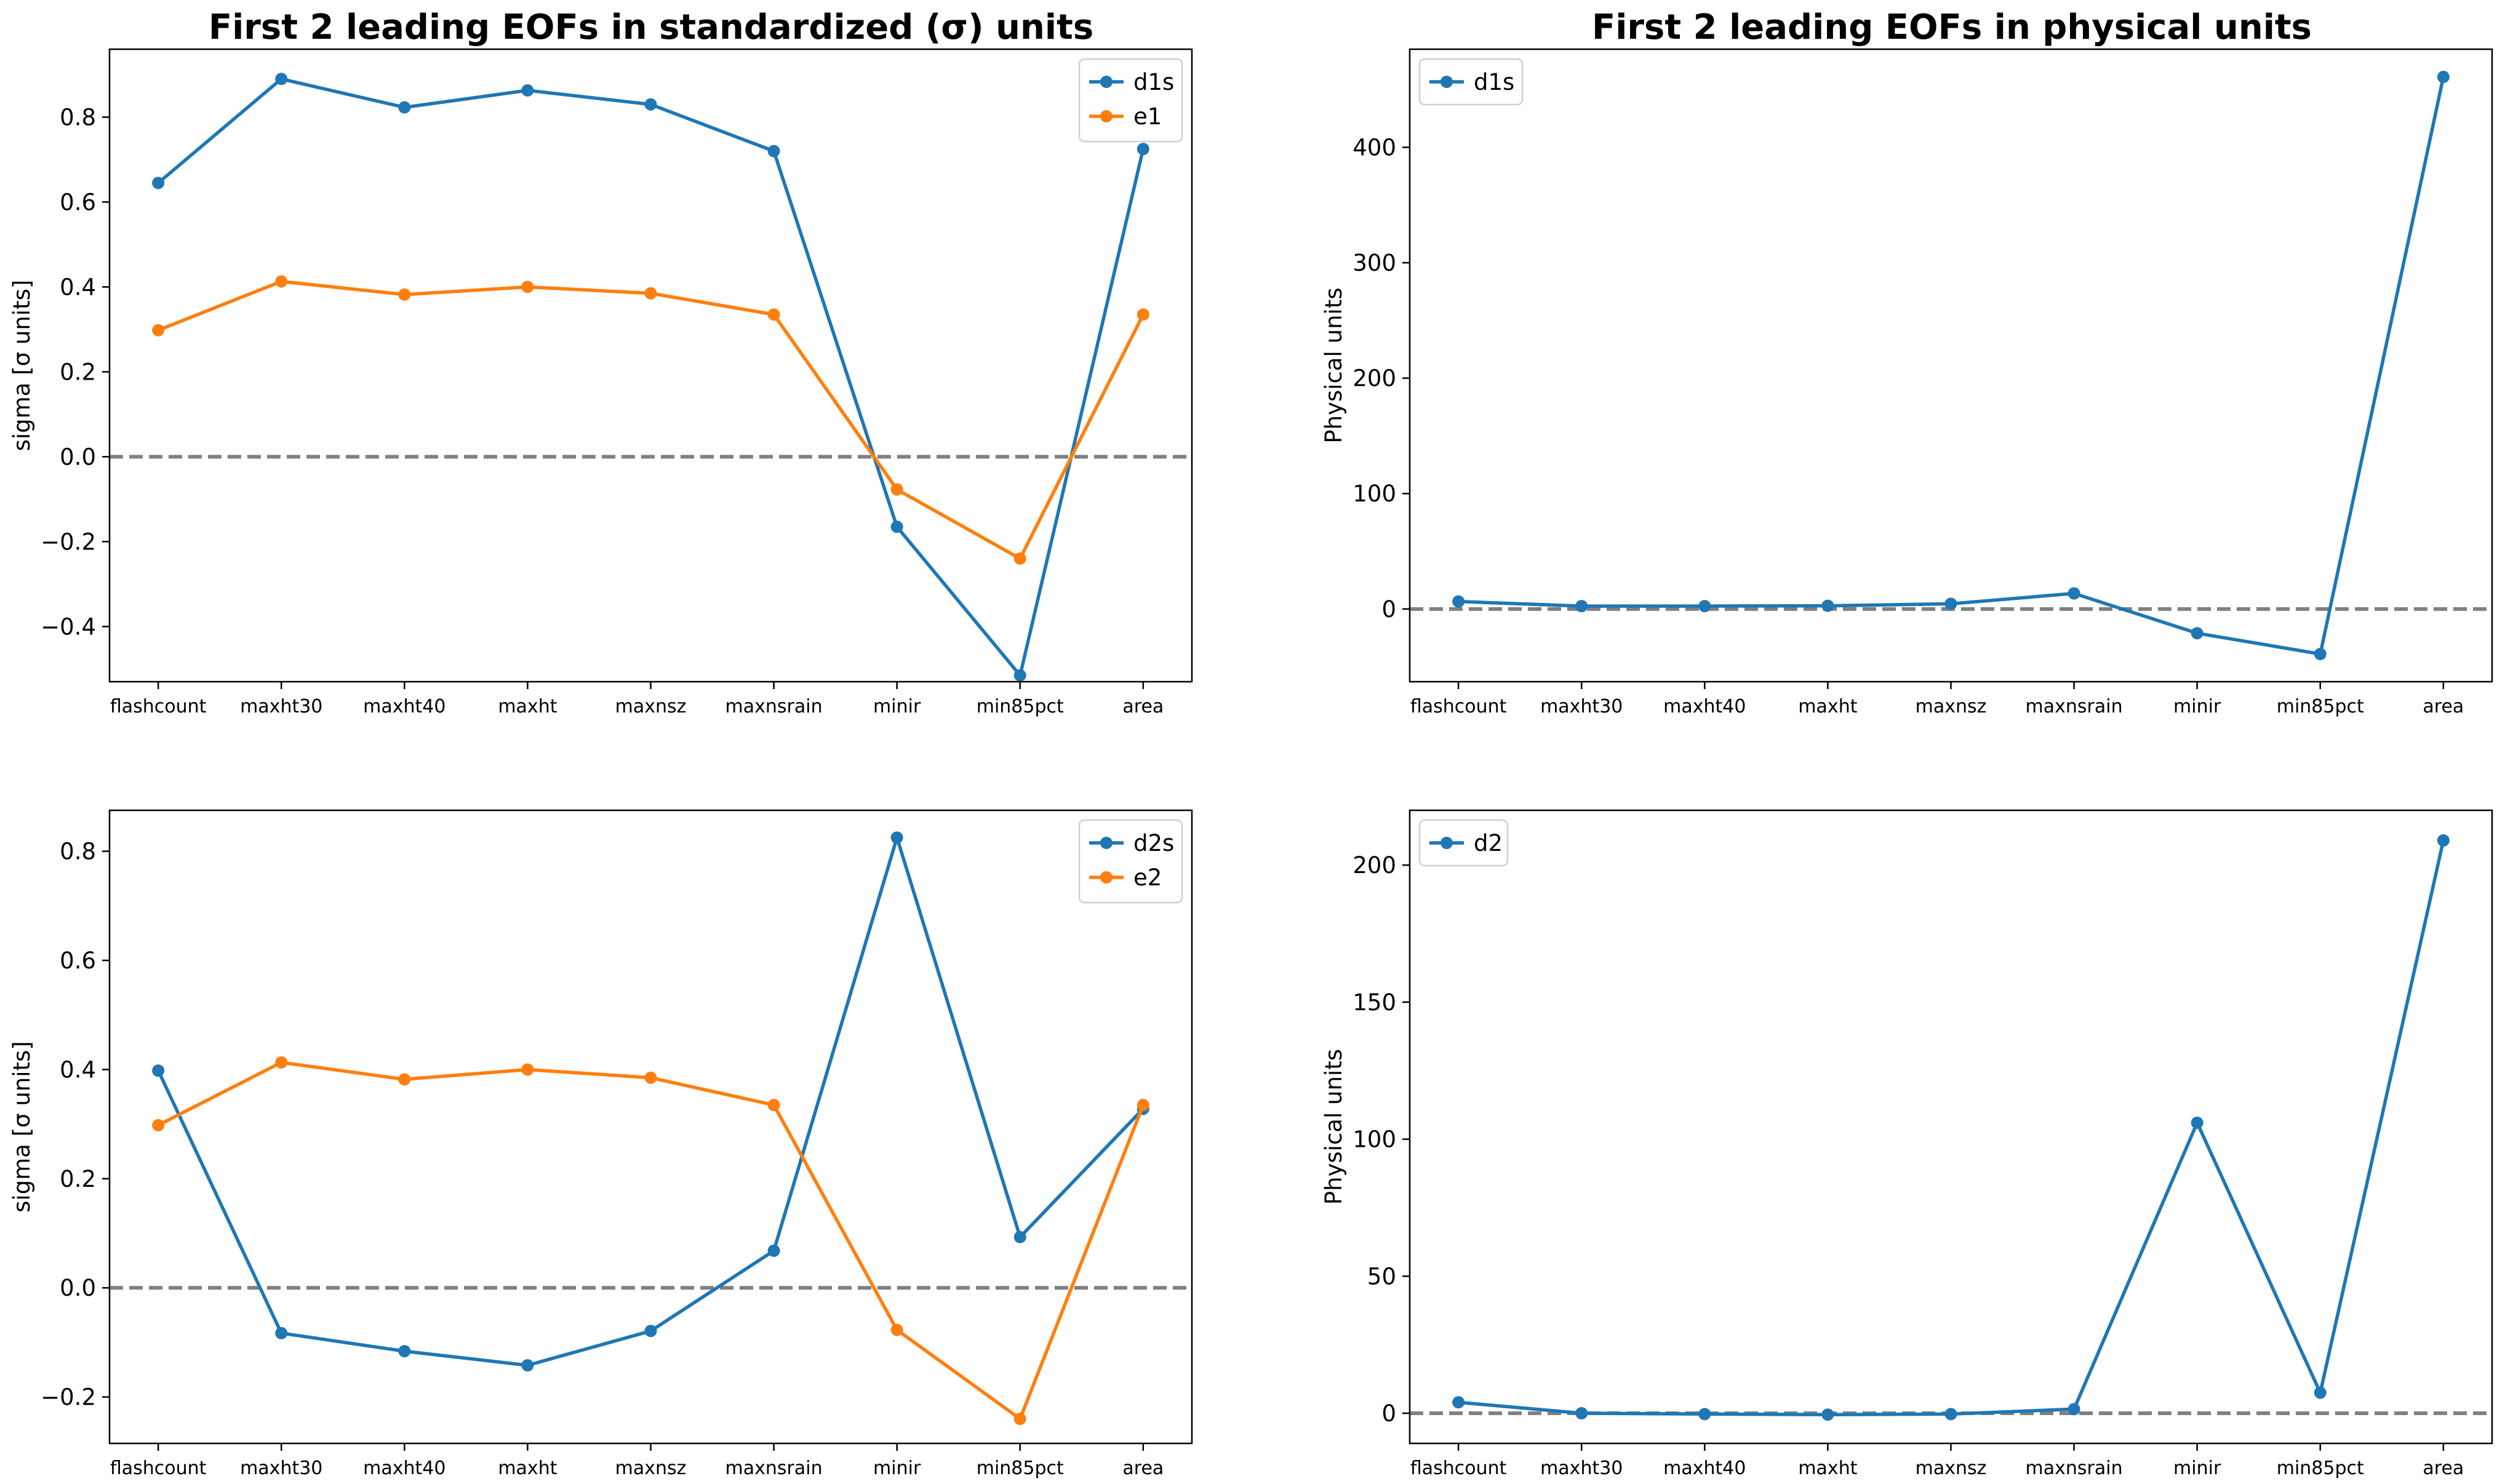 The width and height of the screenshot is (2505, 1484). Describe the element at coordinates (1952, 27) in the screenshot. I see `panel-2-title: First 2 leading EOFs in physical units` at that location.